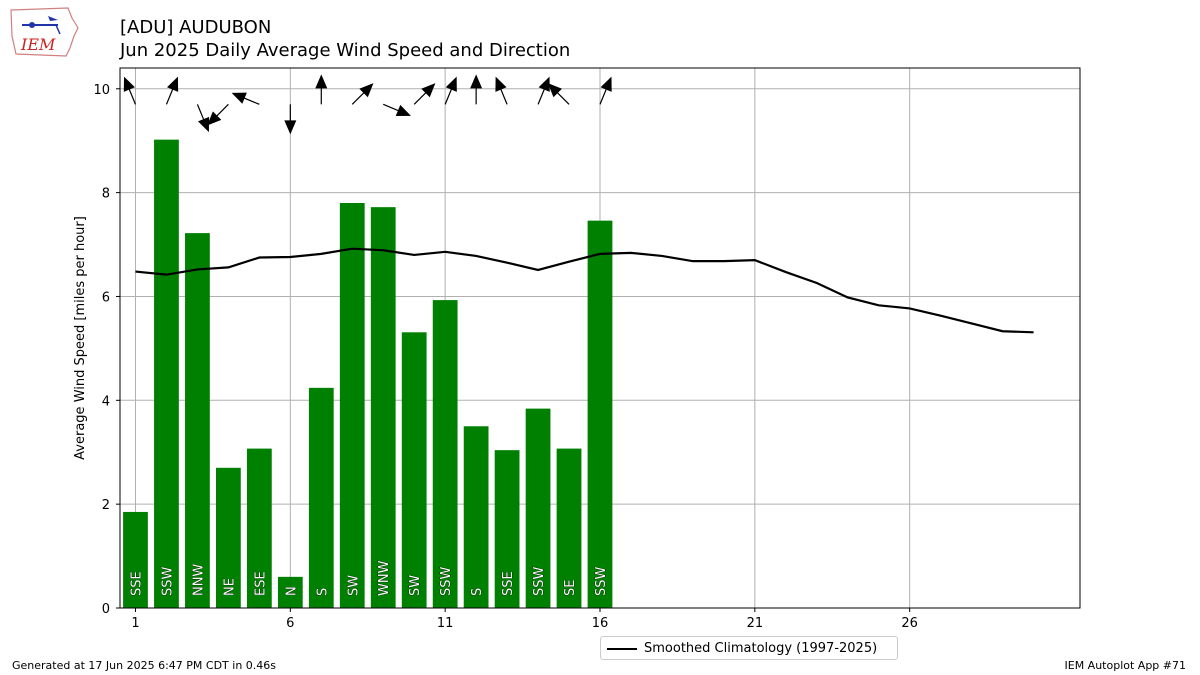 Image resolution: width=1200 pixels, height=675 pixels. What do you see at coordinates (106, 505) in the screenshot?
I see `y-tick-label: 2` at bounding box center [106, 505].